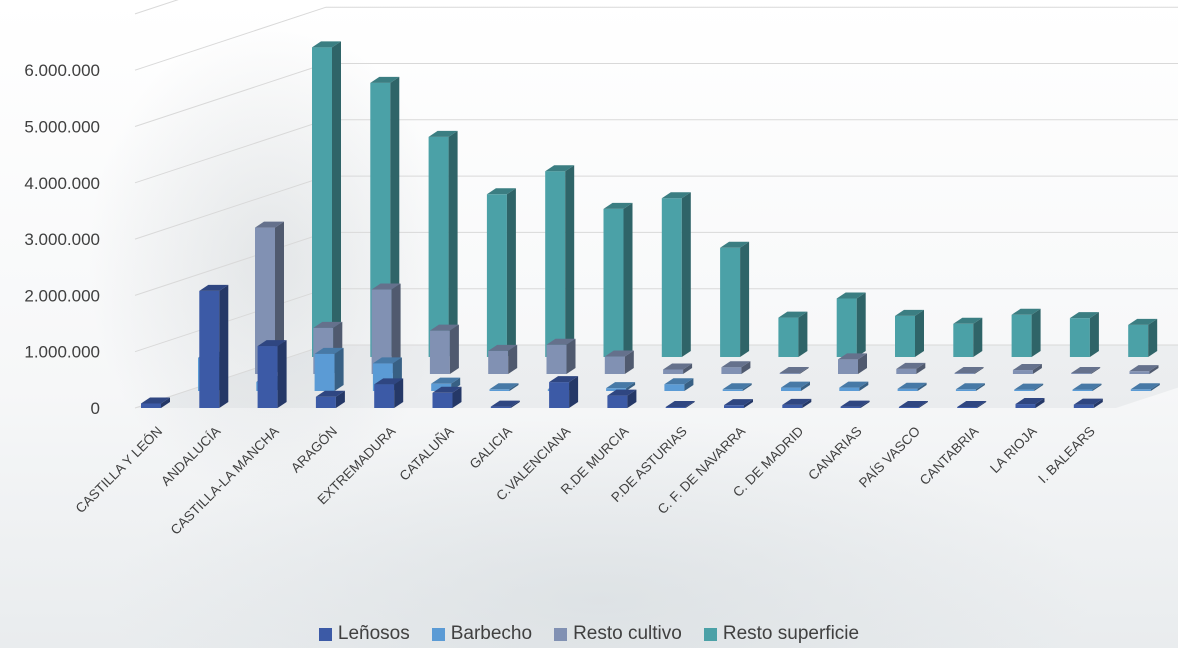 The image size is (1178, 648). Describe the element at coordinates (949, 456) in the screenshot. I see `x-tick-label: CANTABRIA` at that location.